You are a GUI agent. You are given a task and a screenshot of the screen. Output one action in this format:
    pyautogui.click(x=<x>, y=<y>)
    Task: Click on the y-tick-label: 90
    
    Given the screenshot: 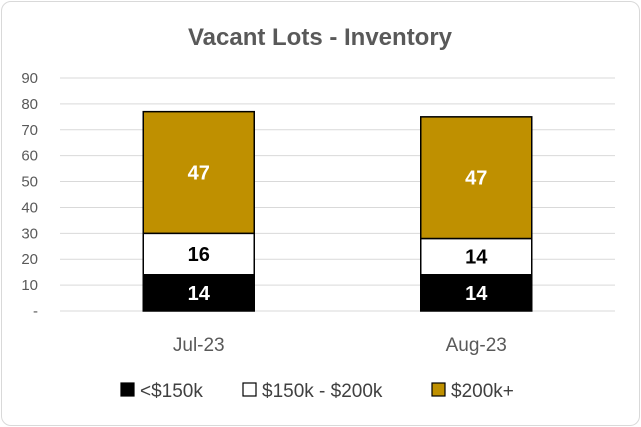 What is the action you would take?
    pyautogui.click(x=29, y=78)
    